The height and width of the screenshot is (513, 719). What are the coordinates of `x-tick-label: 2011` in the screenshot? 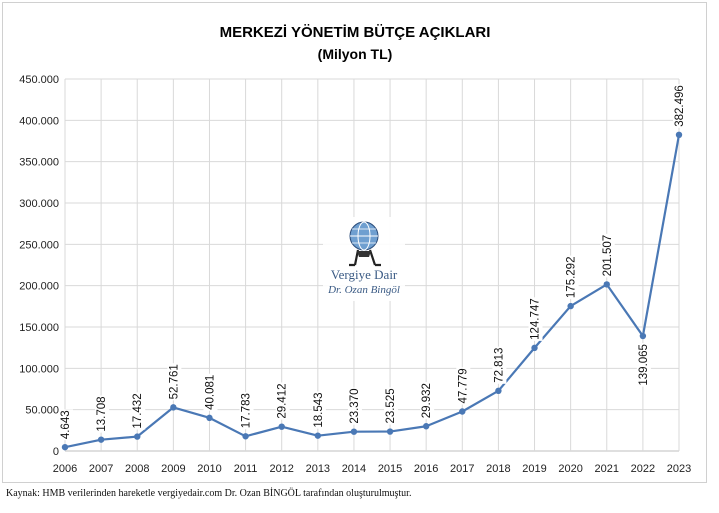 It's located at (246, 469).